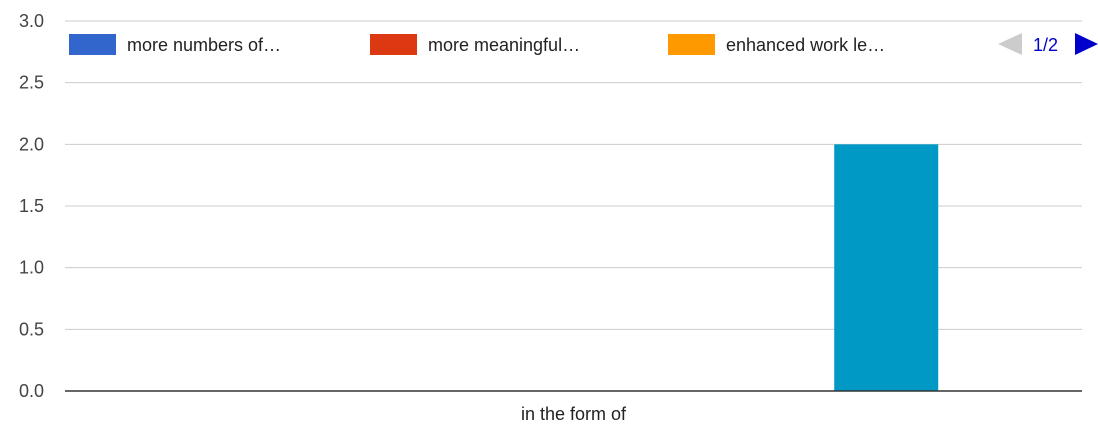  I want to click on x-category-label: in the form of, so click(574, 414).